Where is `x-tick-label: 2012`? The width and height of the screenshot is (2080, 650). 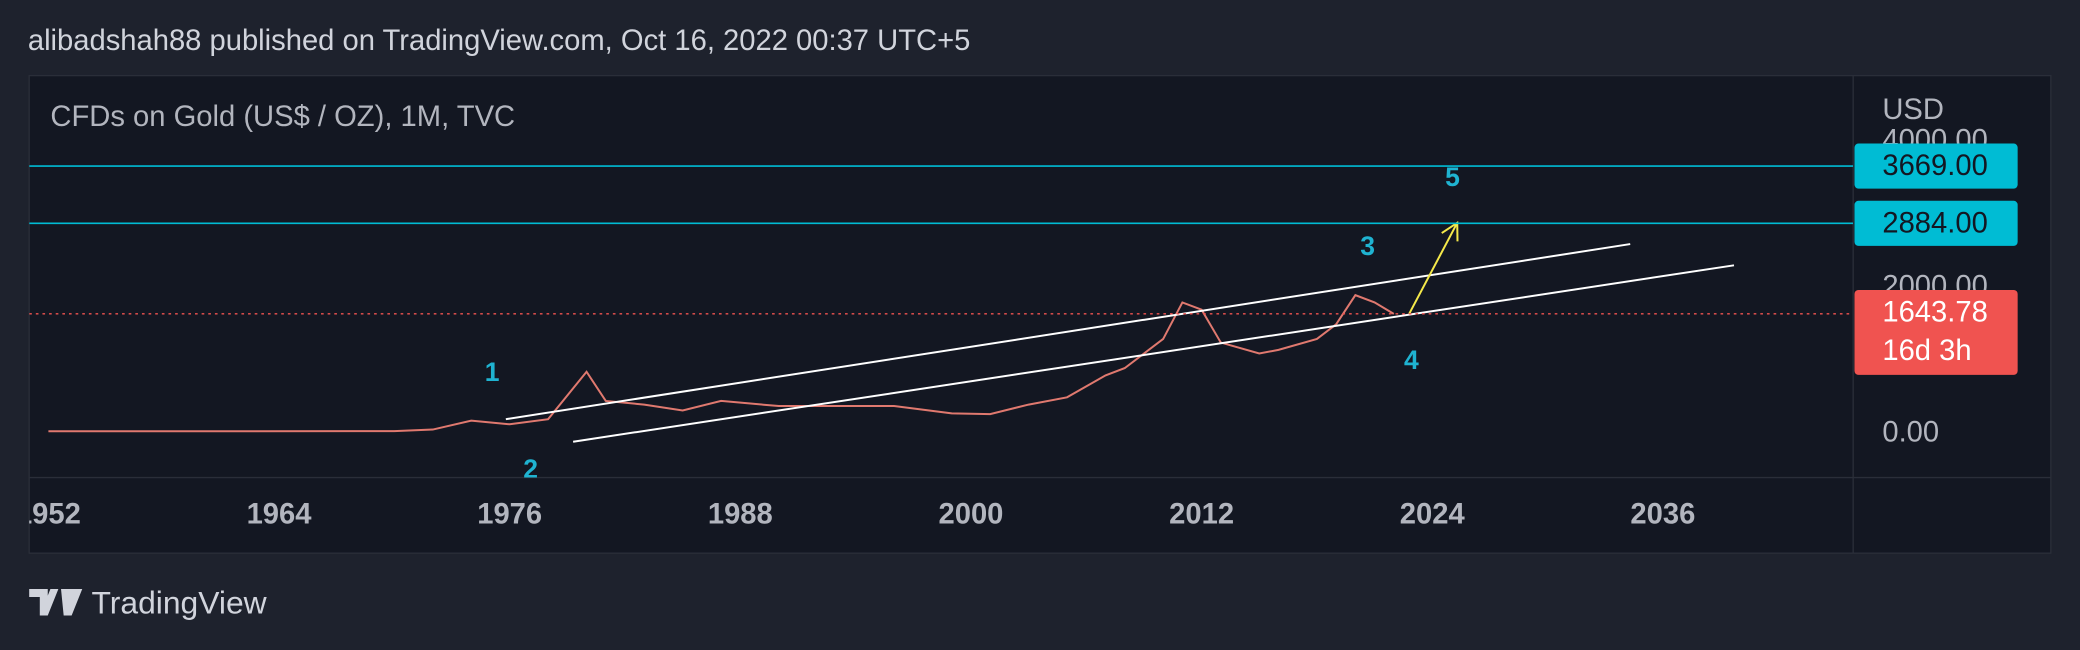 x-tick-label: 2012 is located at coordinates (1201, 515).